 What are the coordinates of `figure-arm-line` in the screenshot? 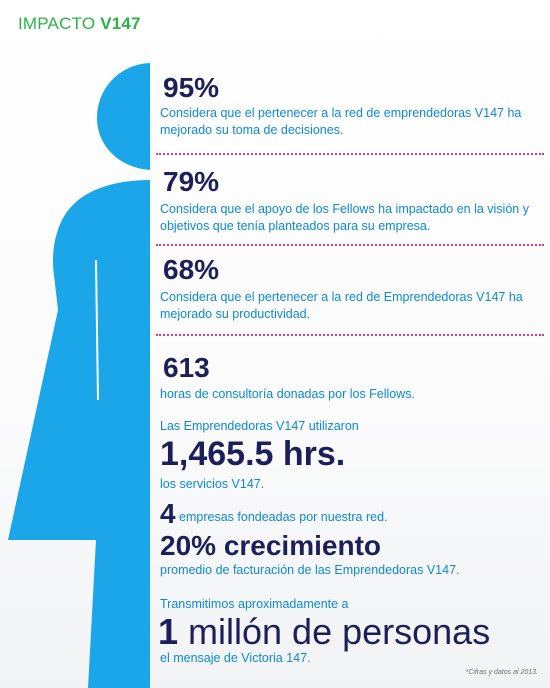 It's located at (97, 330).